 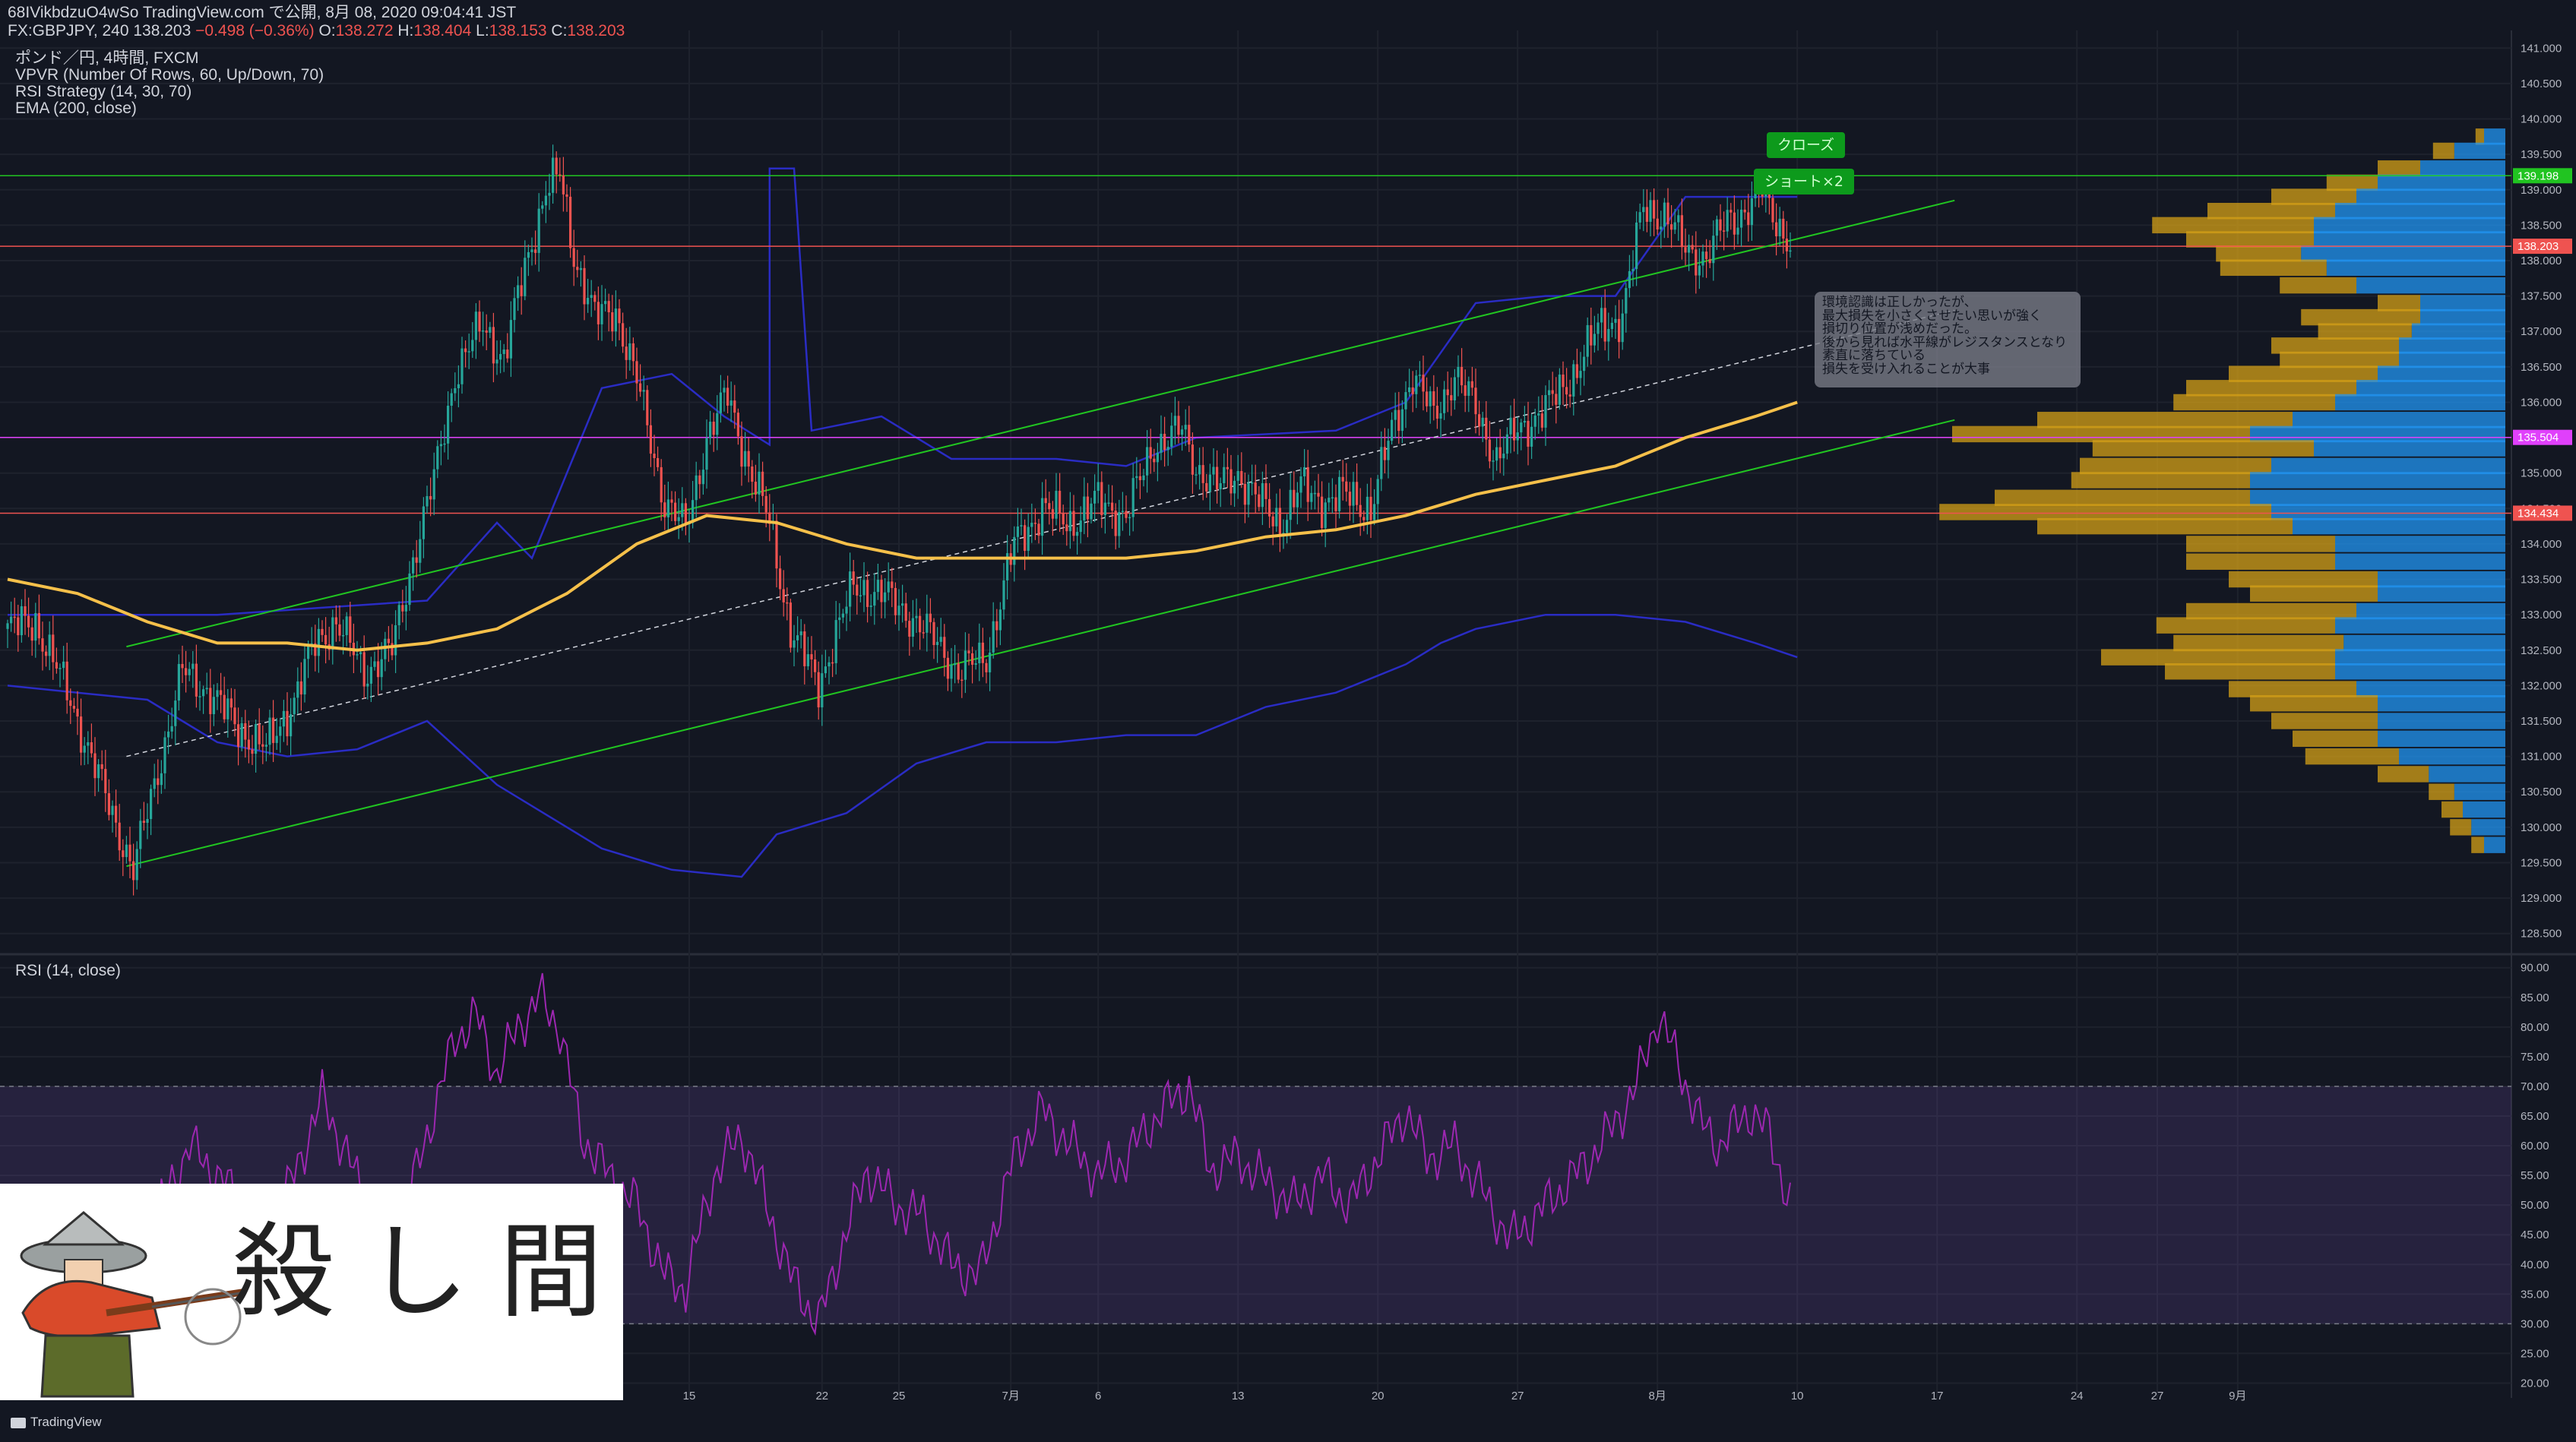 What do you see at coordinates (1098, 1396) in the screenshot?
I see `time-tick-label: 6` at bounding box center [1098, 1396].